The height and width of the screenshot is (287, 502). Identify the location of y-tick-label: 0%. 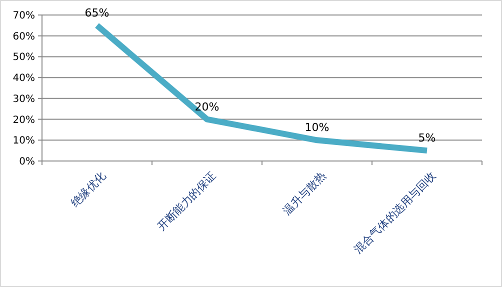
(27, 162).